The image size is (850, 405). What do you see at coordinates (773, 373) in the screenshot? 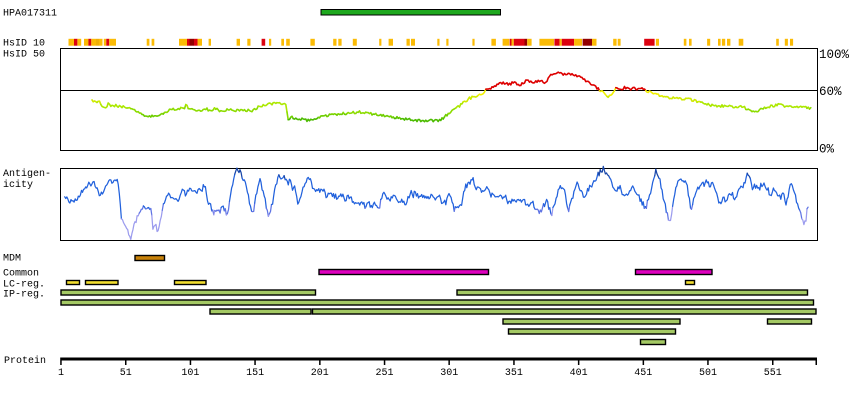
I see `svg-text: 551` at bounding box center [773, 373].